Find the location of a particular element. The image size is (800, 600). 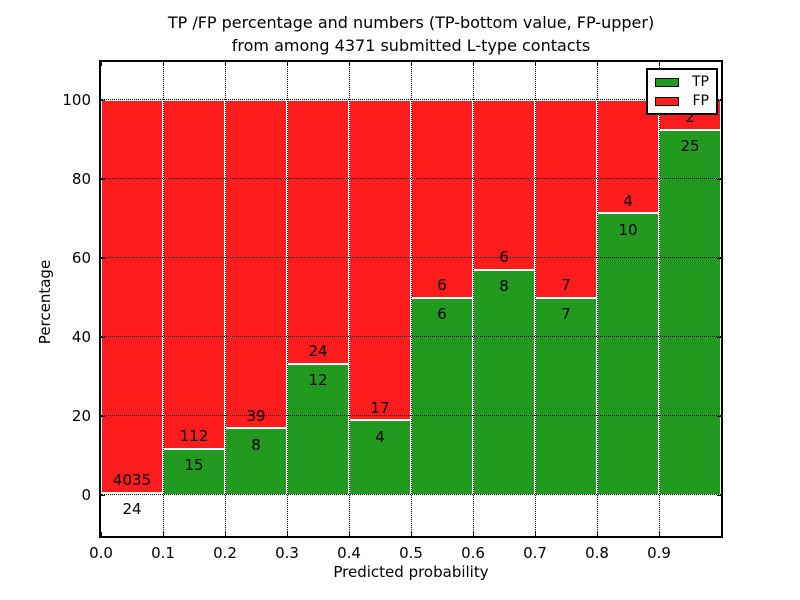

x-tick-label-0.9: 0.9 is located at coordinates (659, 553).